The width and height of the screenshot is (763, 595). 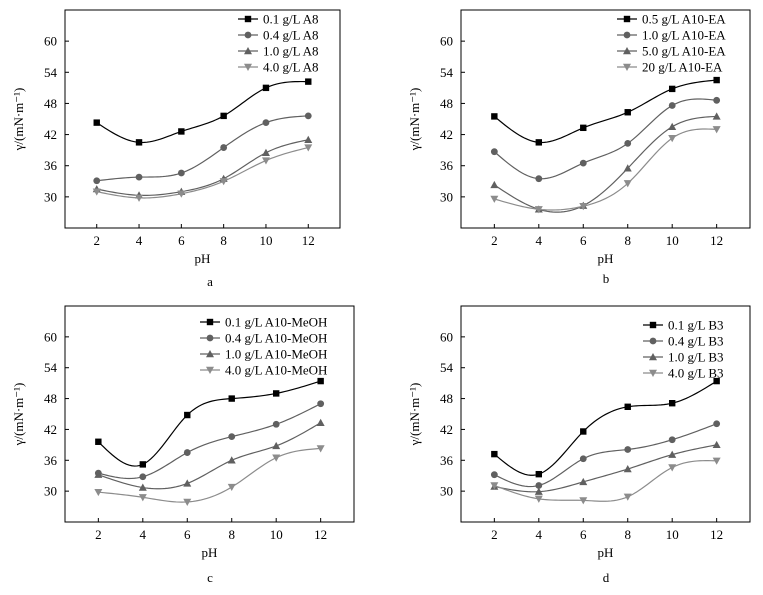 I want to click on legend-label: 5.0 g/L A10-EA, so click(x=684, y=51).